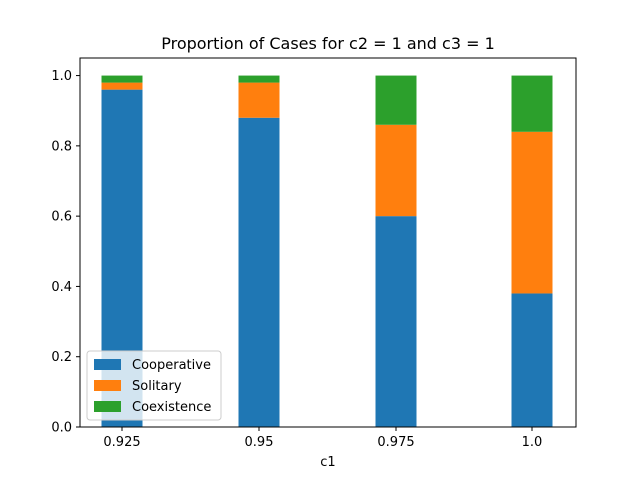 This screenshot has height=480, width=640. I want to click on x-tick-label: 0.975, so click(395, 442).